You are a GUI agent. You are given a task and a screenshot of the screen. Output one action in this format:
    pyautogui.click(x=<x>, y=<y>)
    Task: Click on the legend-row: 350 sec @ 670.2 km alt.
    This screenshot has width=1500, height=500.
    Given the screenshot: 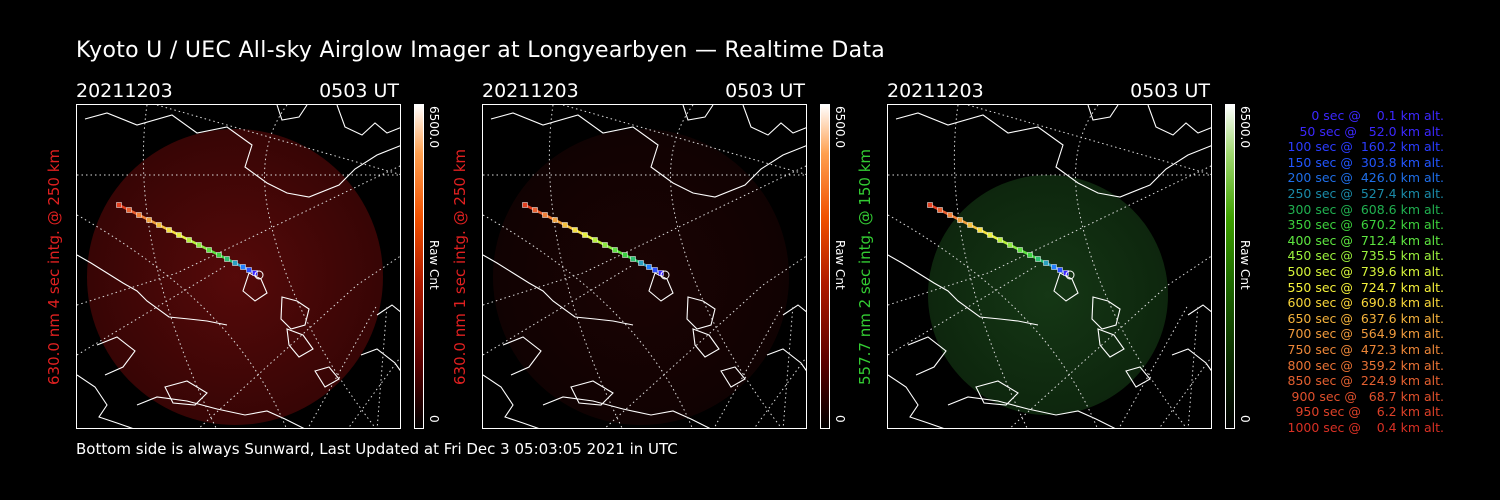 What is the action you would take?
    pyautogui.click(x=1364, y=225)
    